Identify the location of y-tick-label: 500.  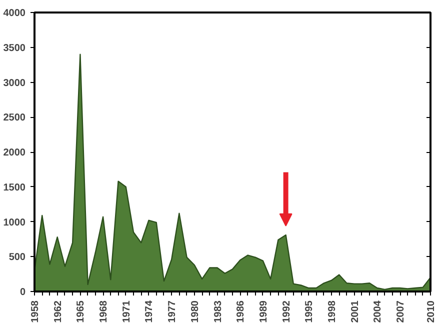
(17, 258).